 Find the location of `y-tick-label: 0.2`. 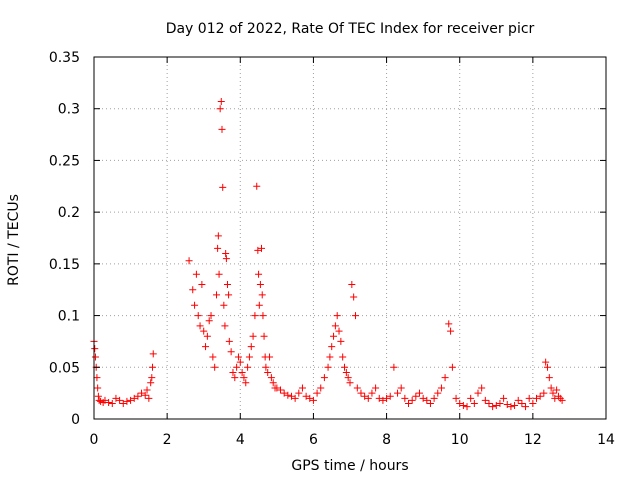

y-tick-label: 0.2 is located at coordinates (69, 213).